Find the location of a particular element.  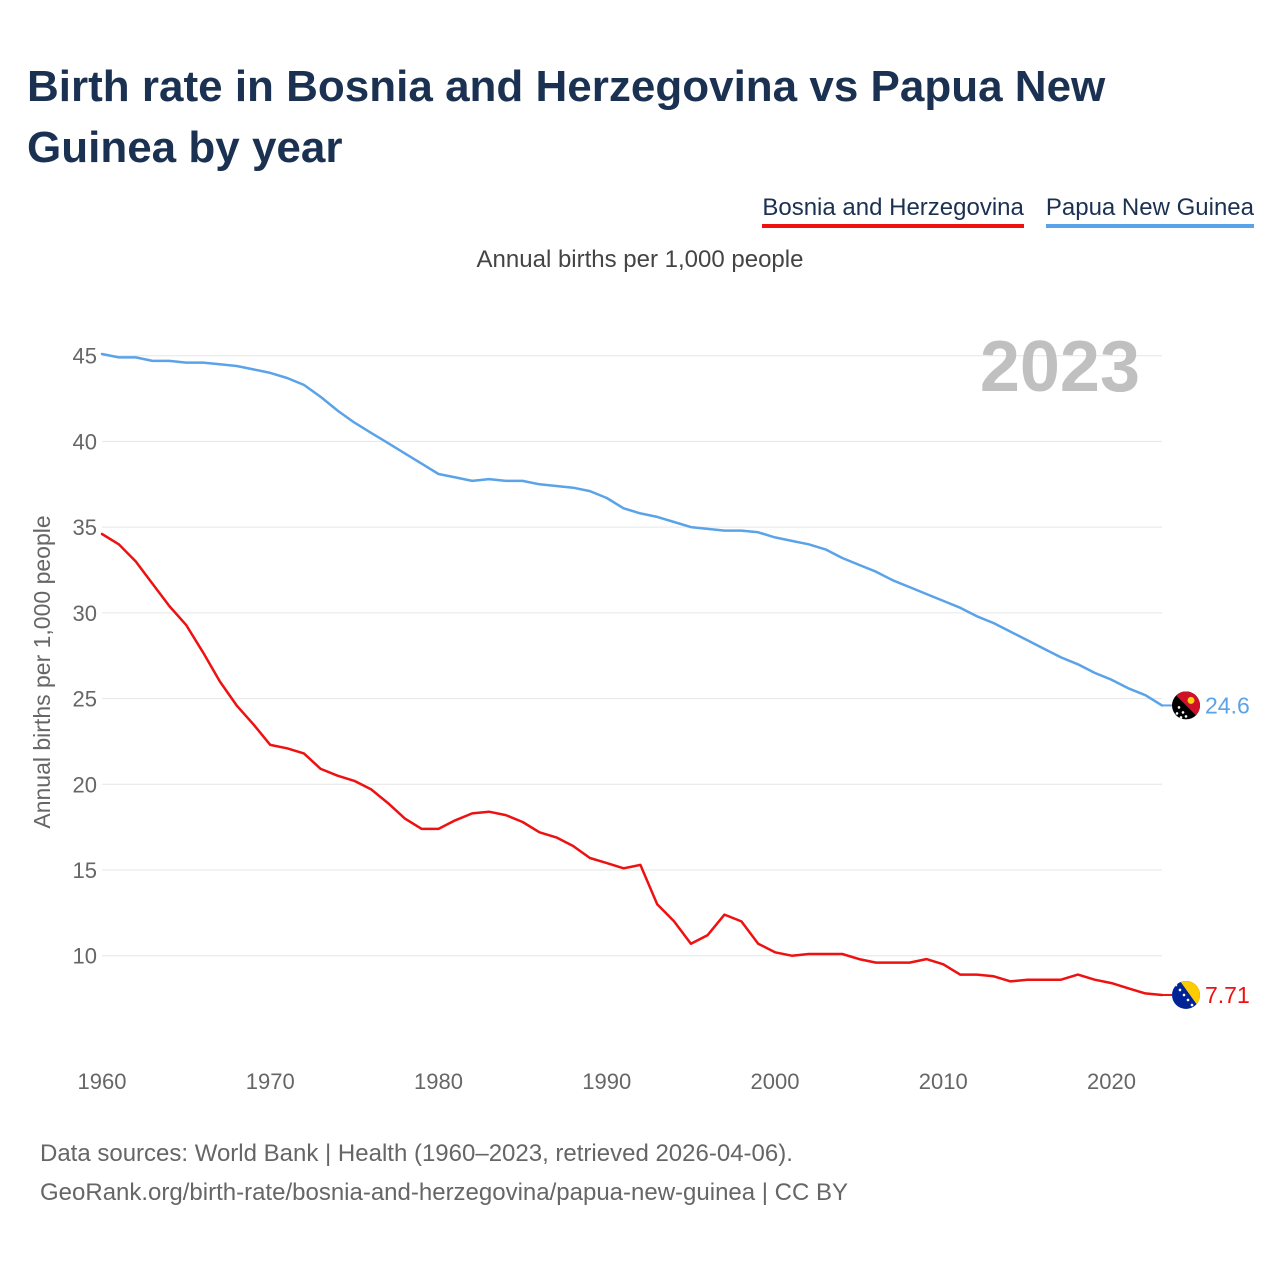

x-tick-label: 2010 is located at coordinates (943, 1081).